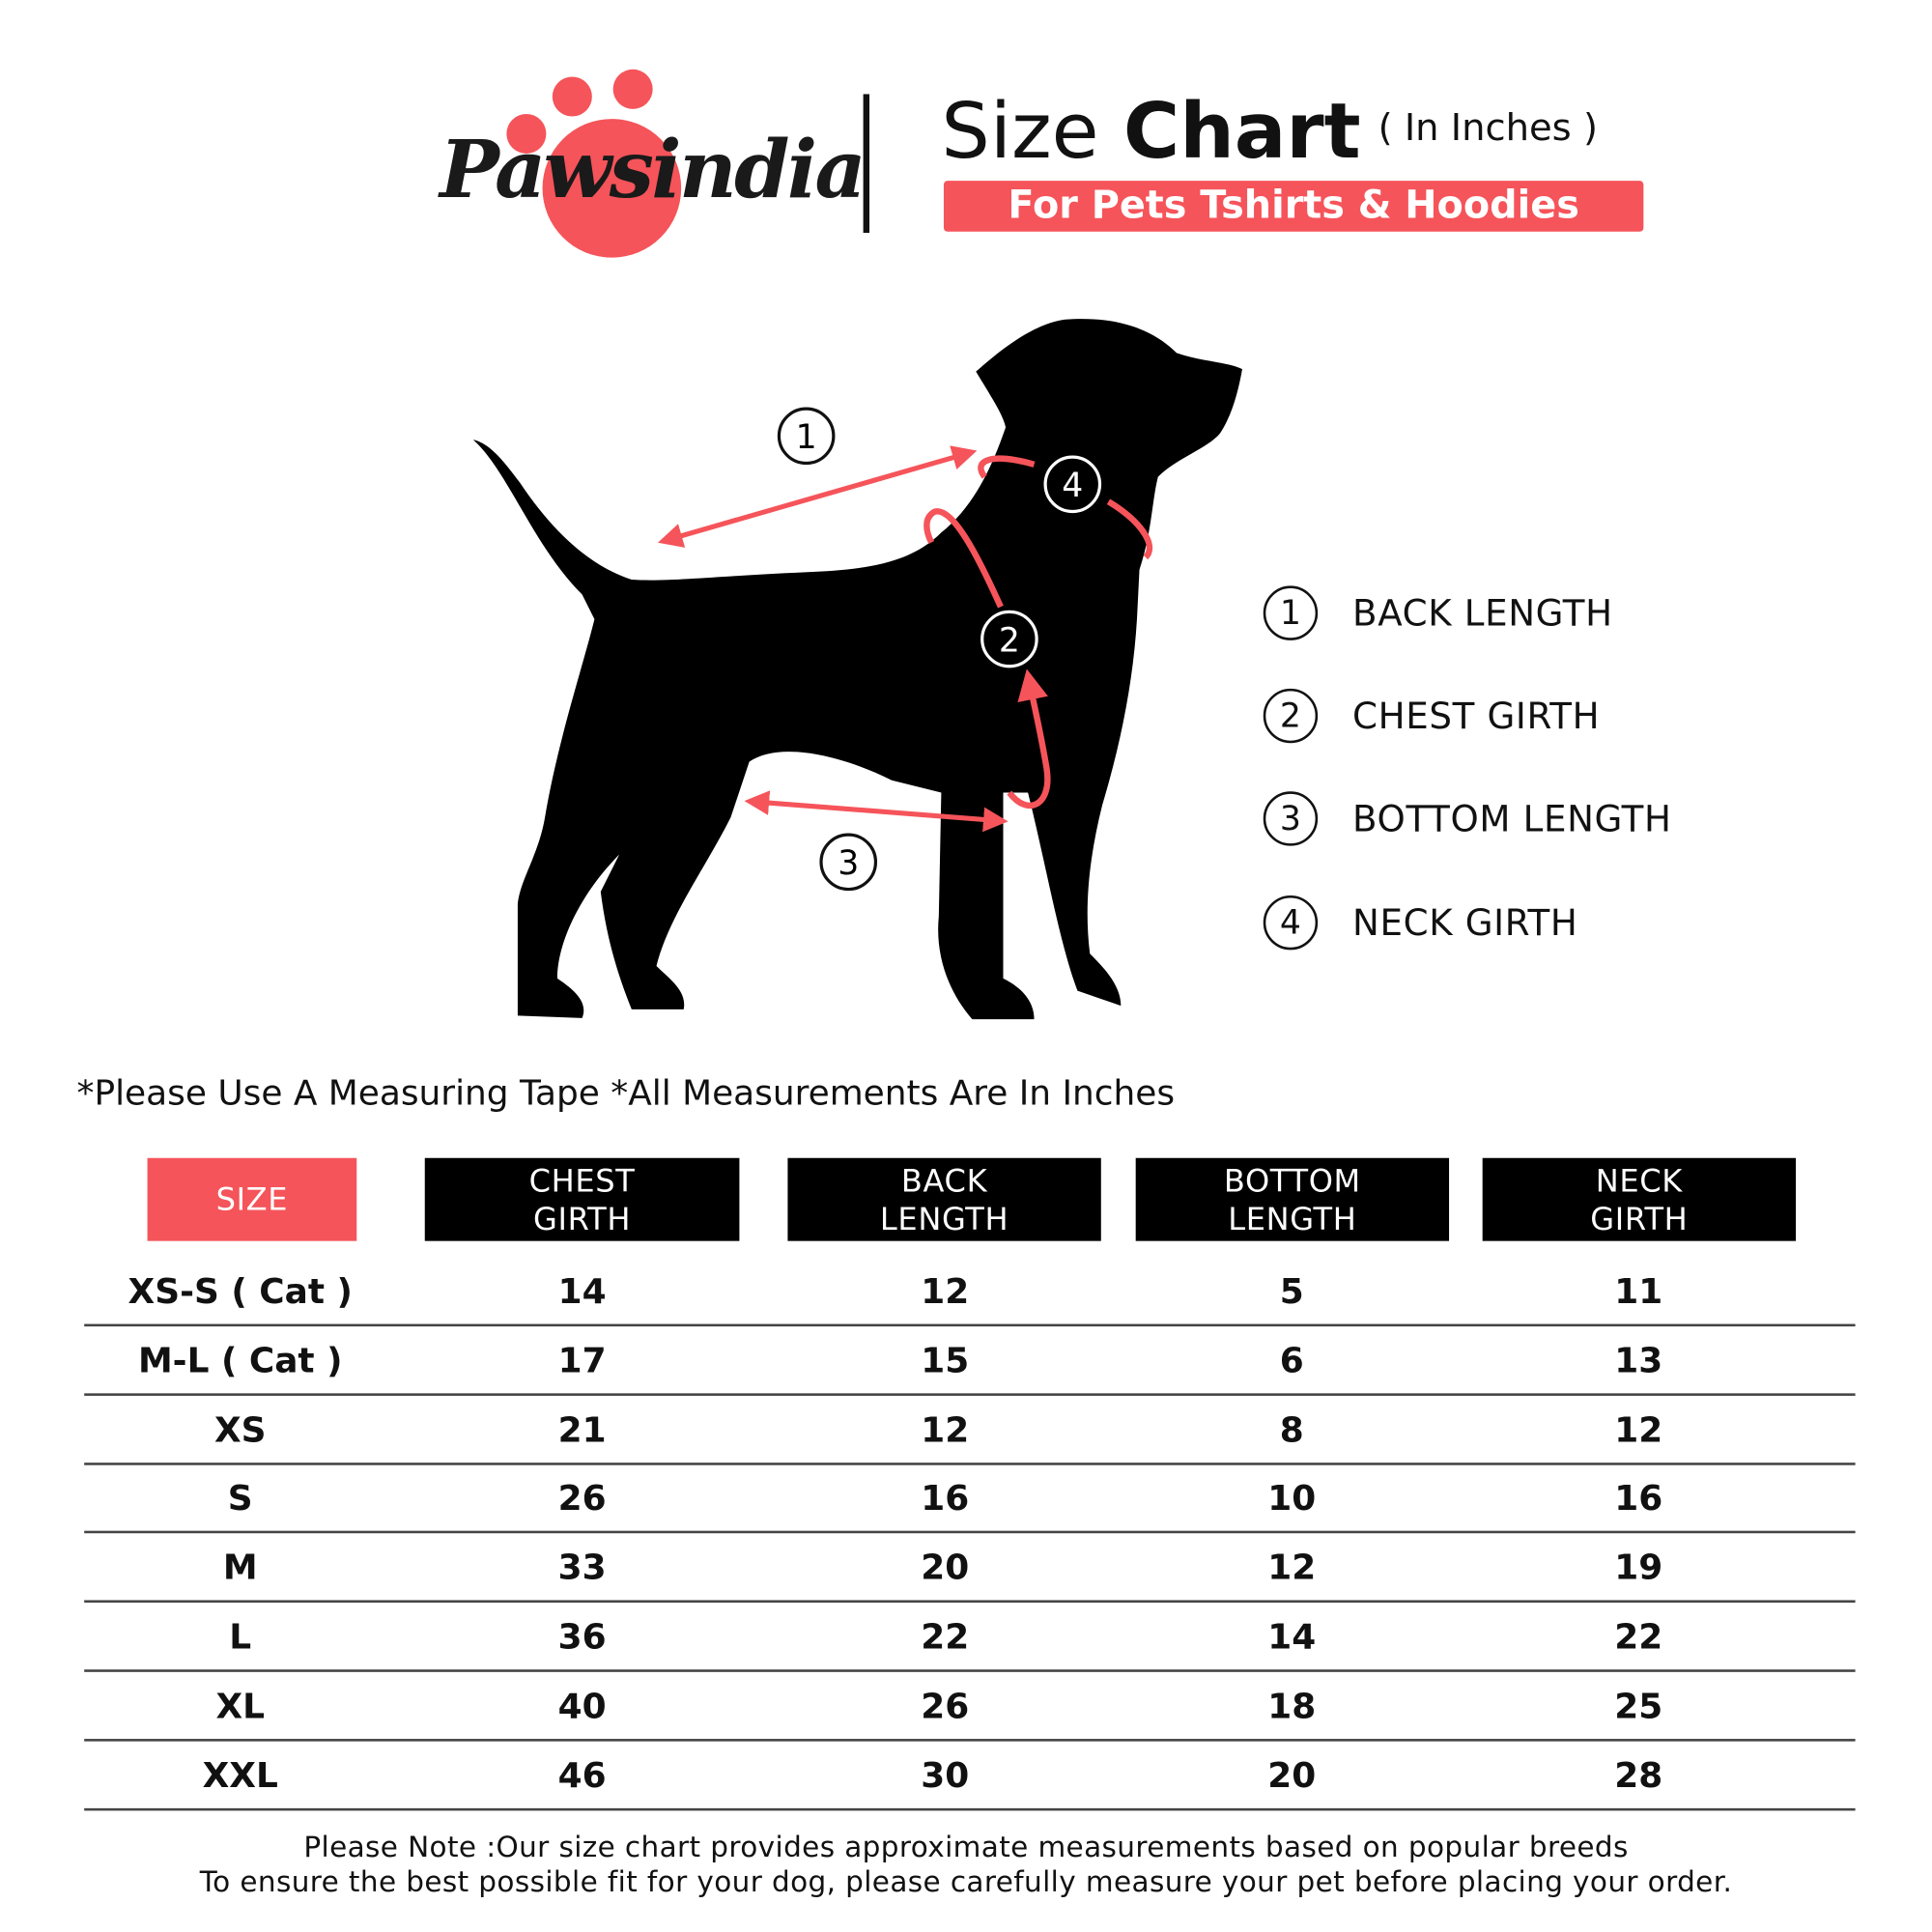  Describe the element at coordinates (240, 1567) in the screenshot. I see `size-cell: M` at that location.